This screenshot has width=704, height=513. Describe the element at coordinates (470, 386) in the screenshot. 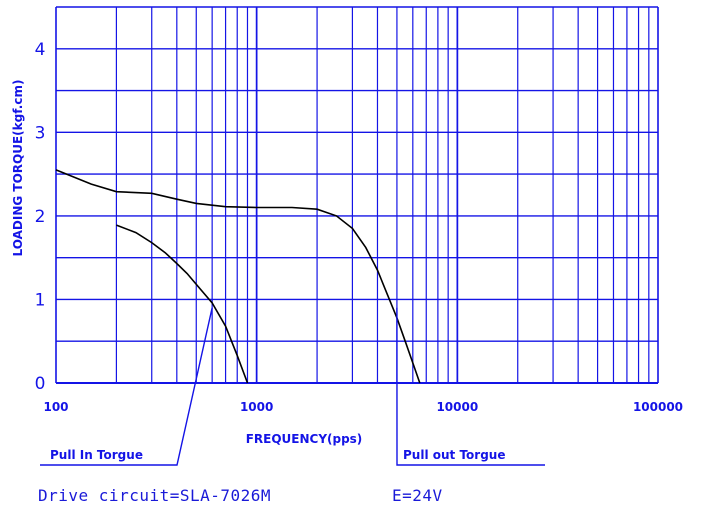

I see `pull-out-leader` at that location.